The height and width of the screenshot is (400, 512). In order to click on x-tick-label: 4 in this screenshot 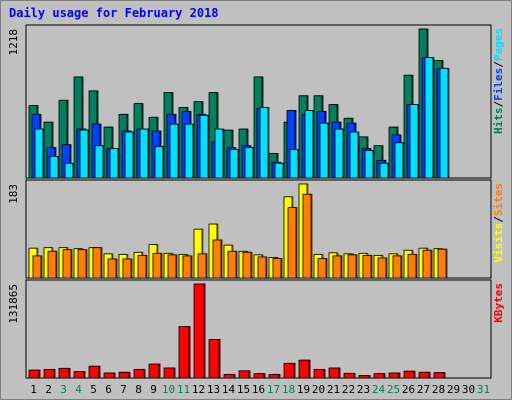, I will do `click(78, 389)`.